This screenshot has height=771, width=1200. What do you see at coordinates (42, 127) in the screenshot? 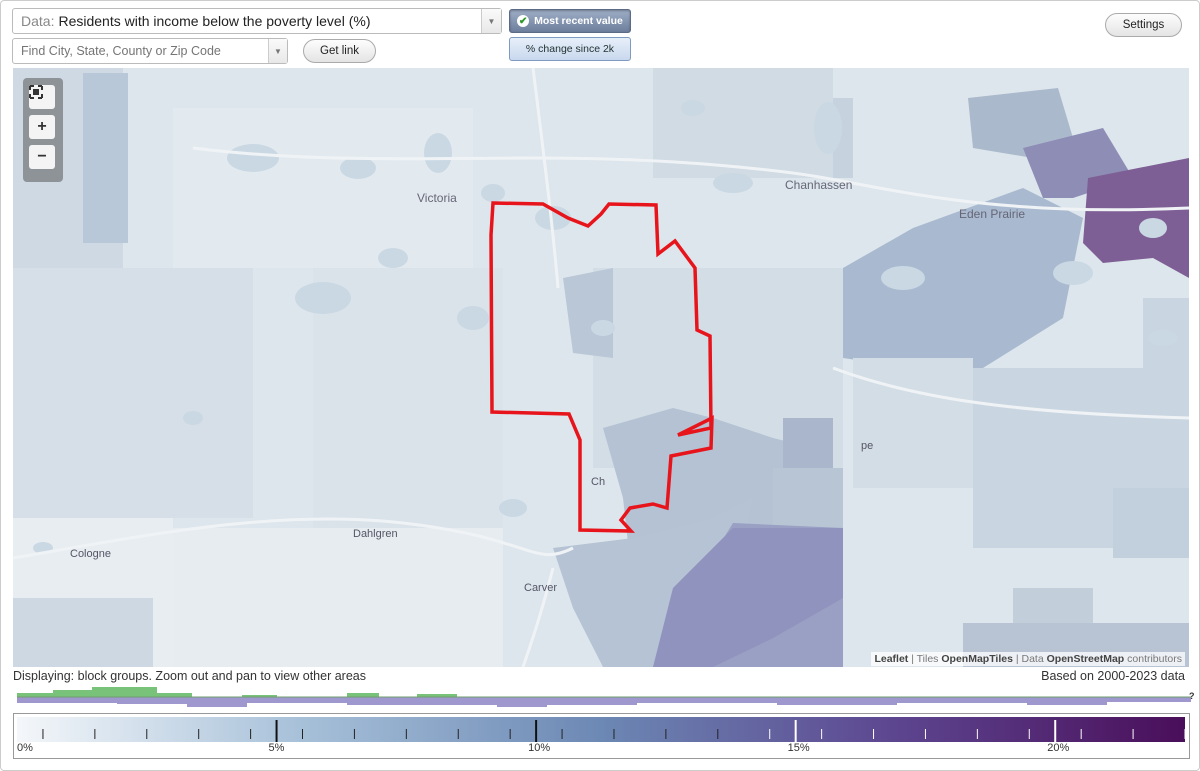
I see `zoom-in-button: +` at bounding box center [42, 127].